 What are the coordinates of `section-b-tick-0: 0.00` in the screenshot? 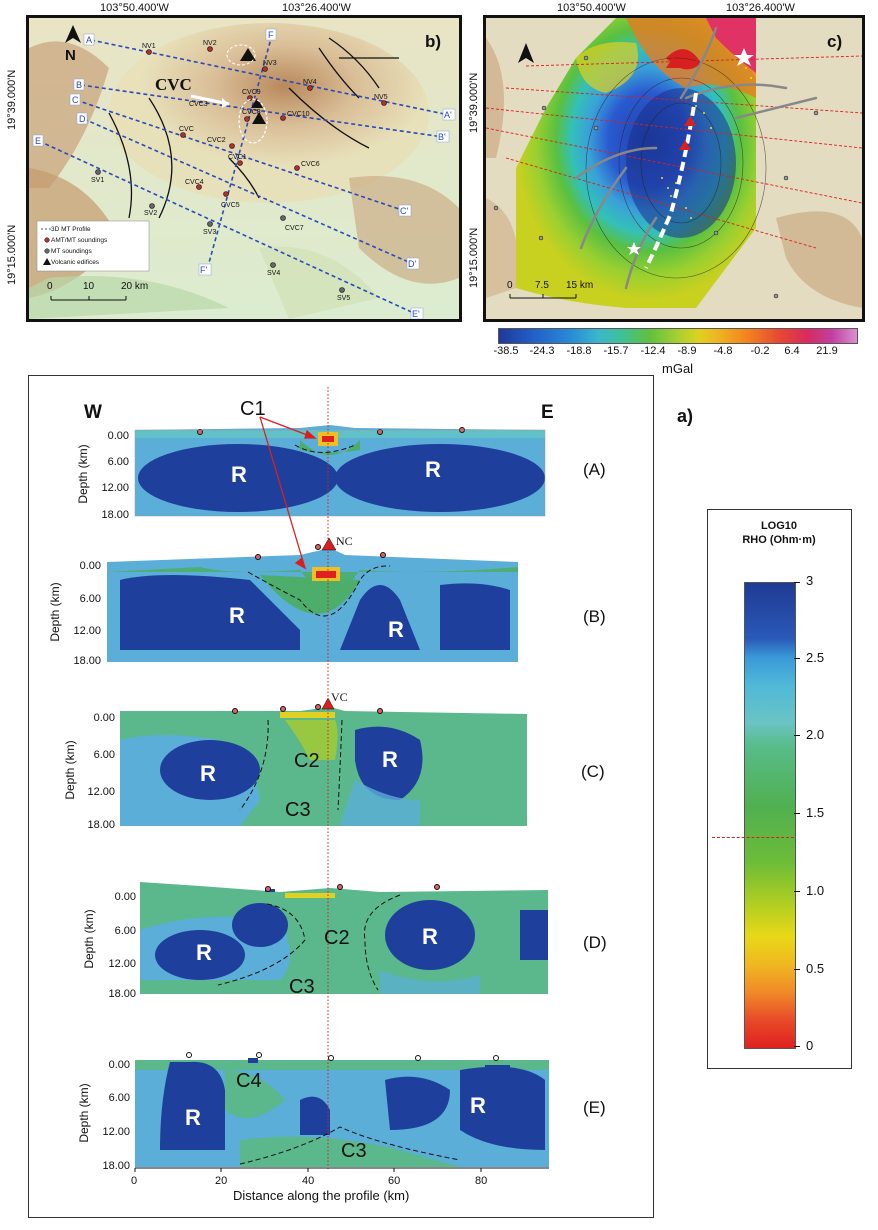 It's located at (90, 566).